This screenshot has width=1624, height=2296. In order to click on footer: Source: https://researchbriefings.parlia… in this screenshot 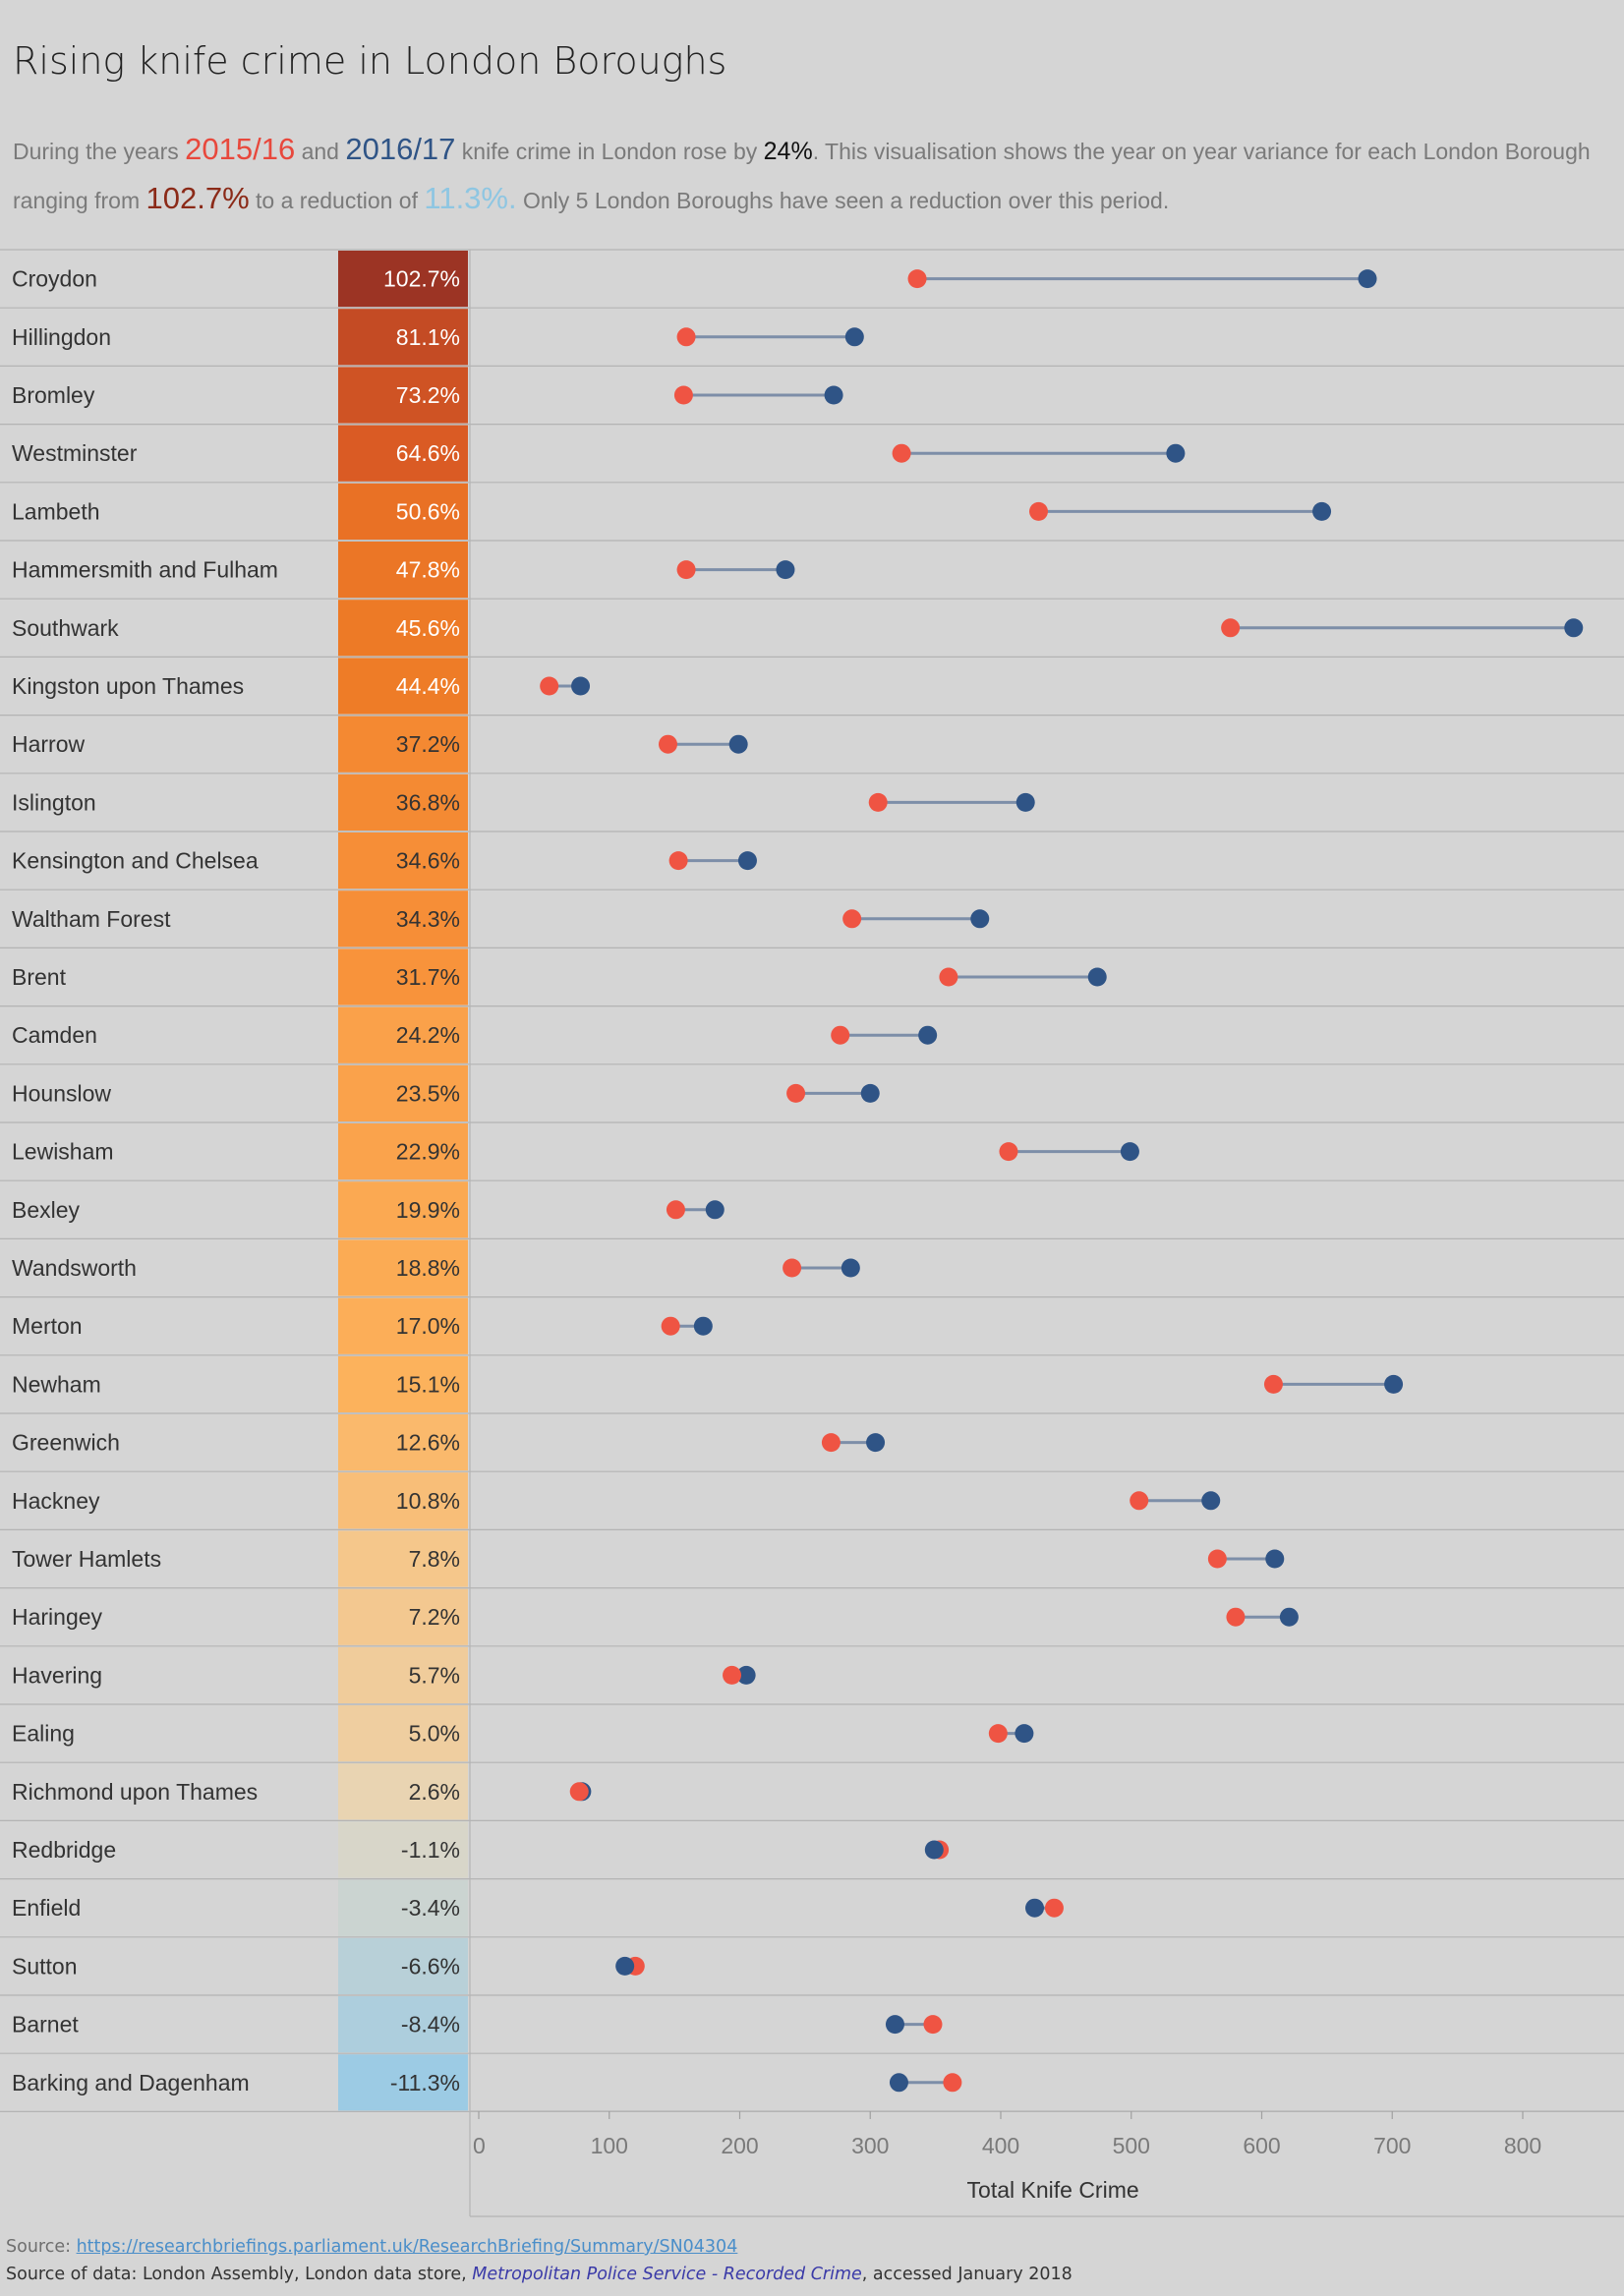, I will do `click(539, 2261)`.